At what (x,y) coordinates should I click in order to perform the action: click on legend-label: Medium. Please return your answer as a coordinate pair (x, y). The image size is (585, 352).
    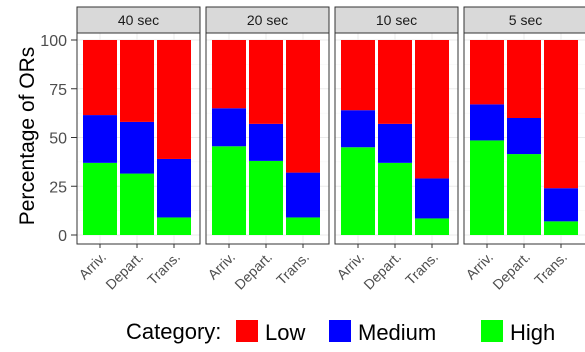
    Looking at the image, I should click on (397, 332).